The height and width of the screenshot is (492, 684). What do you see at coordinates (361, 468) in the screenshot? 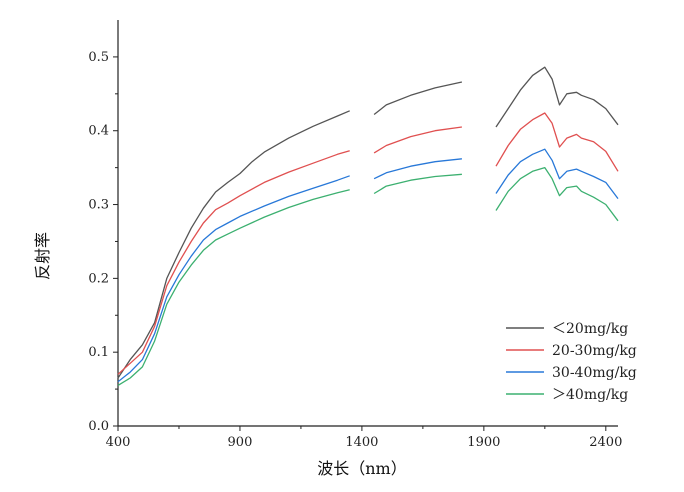
I see `x-axis-title: 波长（nm）` at bounding box center [361, 468].